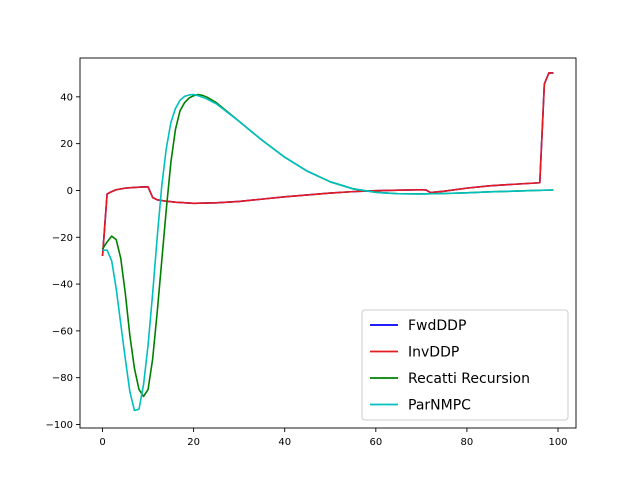 The height and width of the screenshot is (480, 640). Describe the element at coordinates (62, 331) in the screenshot. I see `y-tick-label-2: −60` at that location.